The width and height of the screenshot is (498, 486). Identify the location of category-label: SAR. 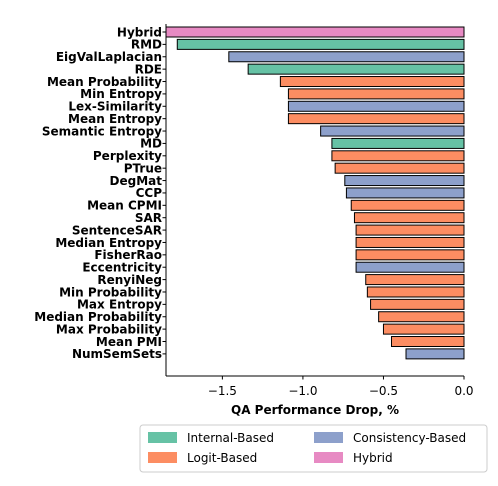
(148, 218).